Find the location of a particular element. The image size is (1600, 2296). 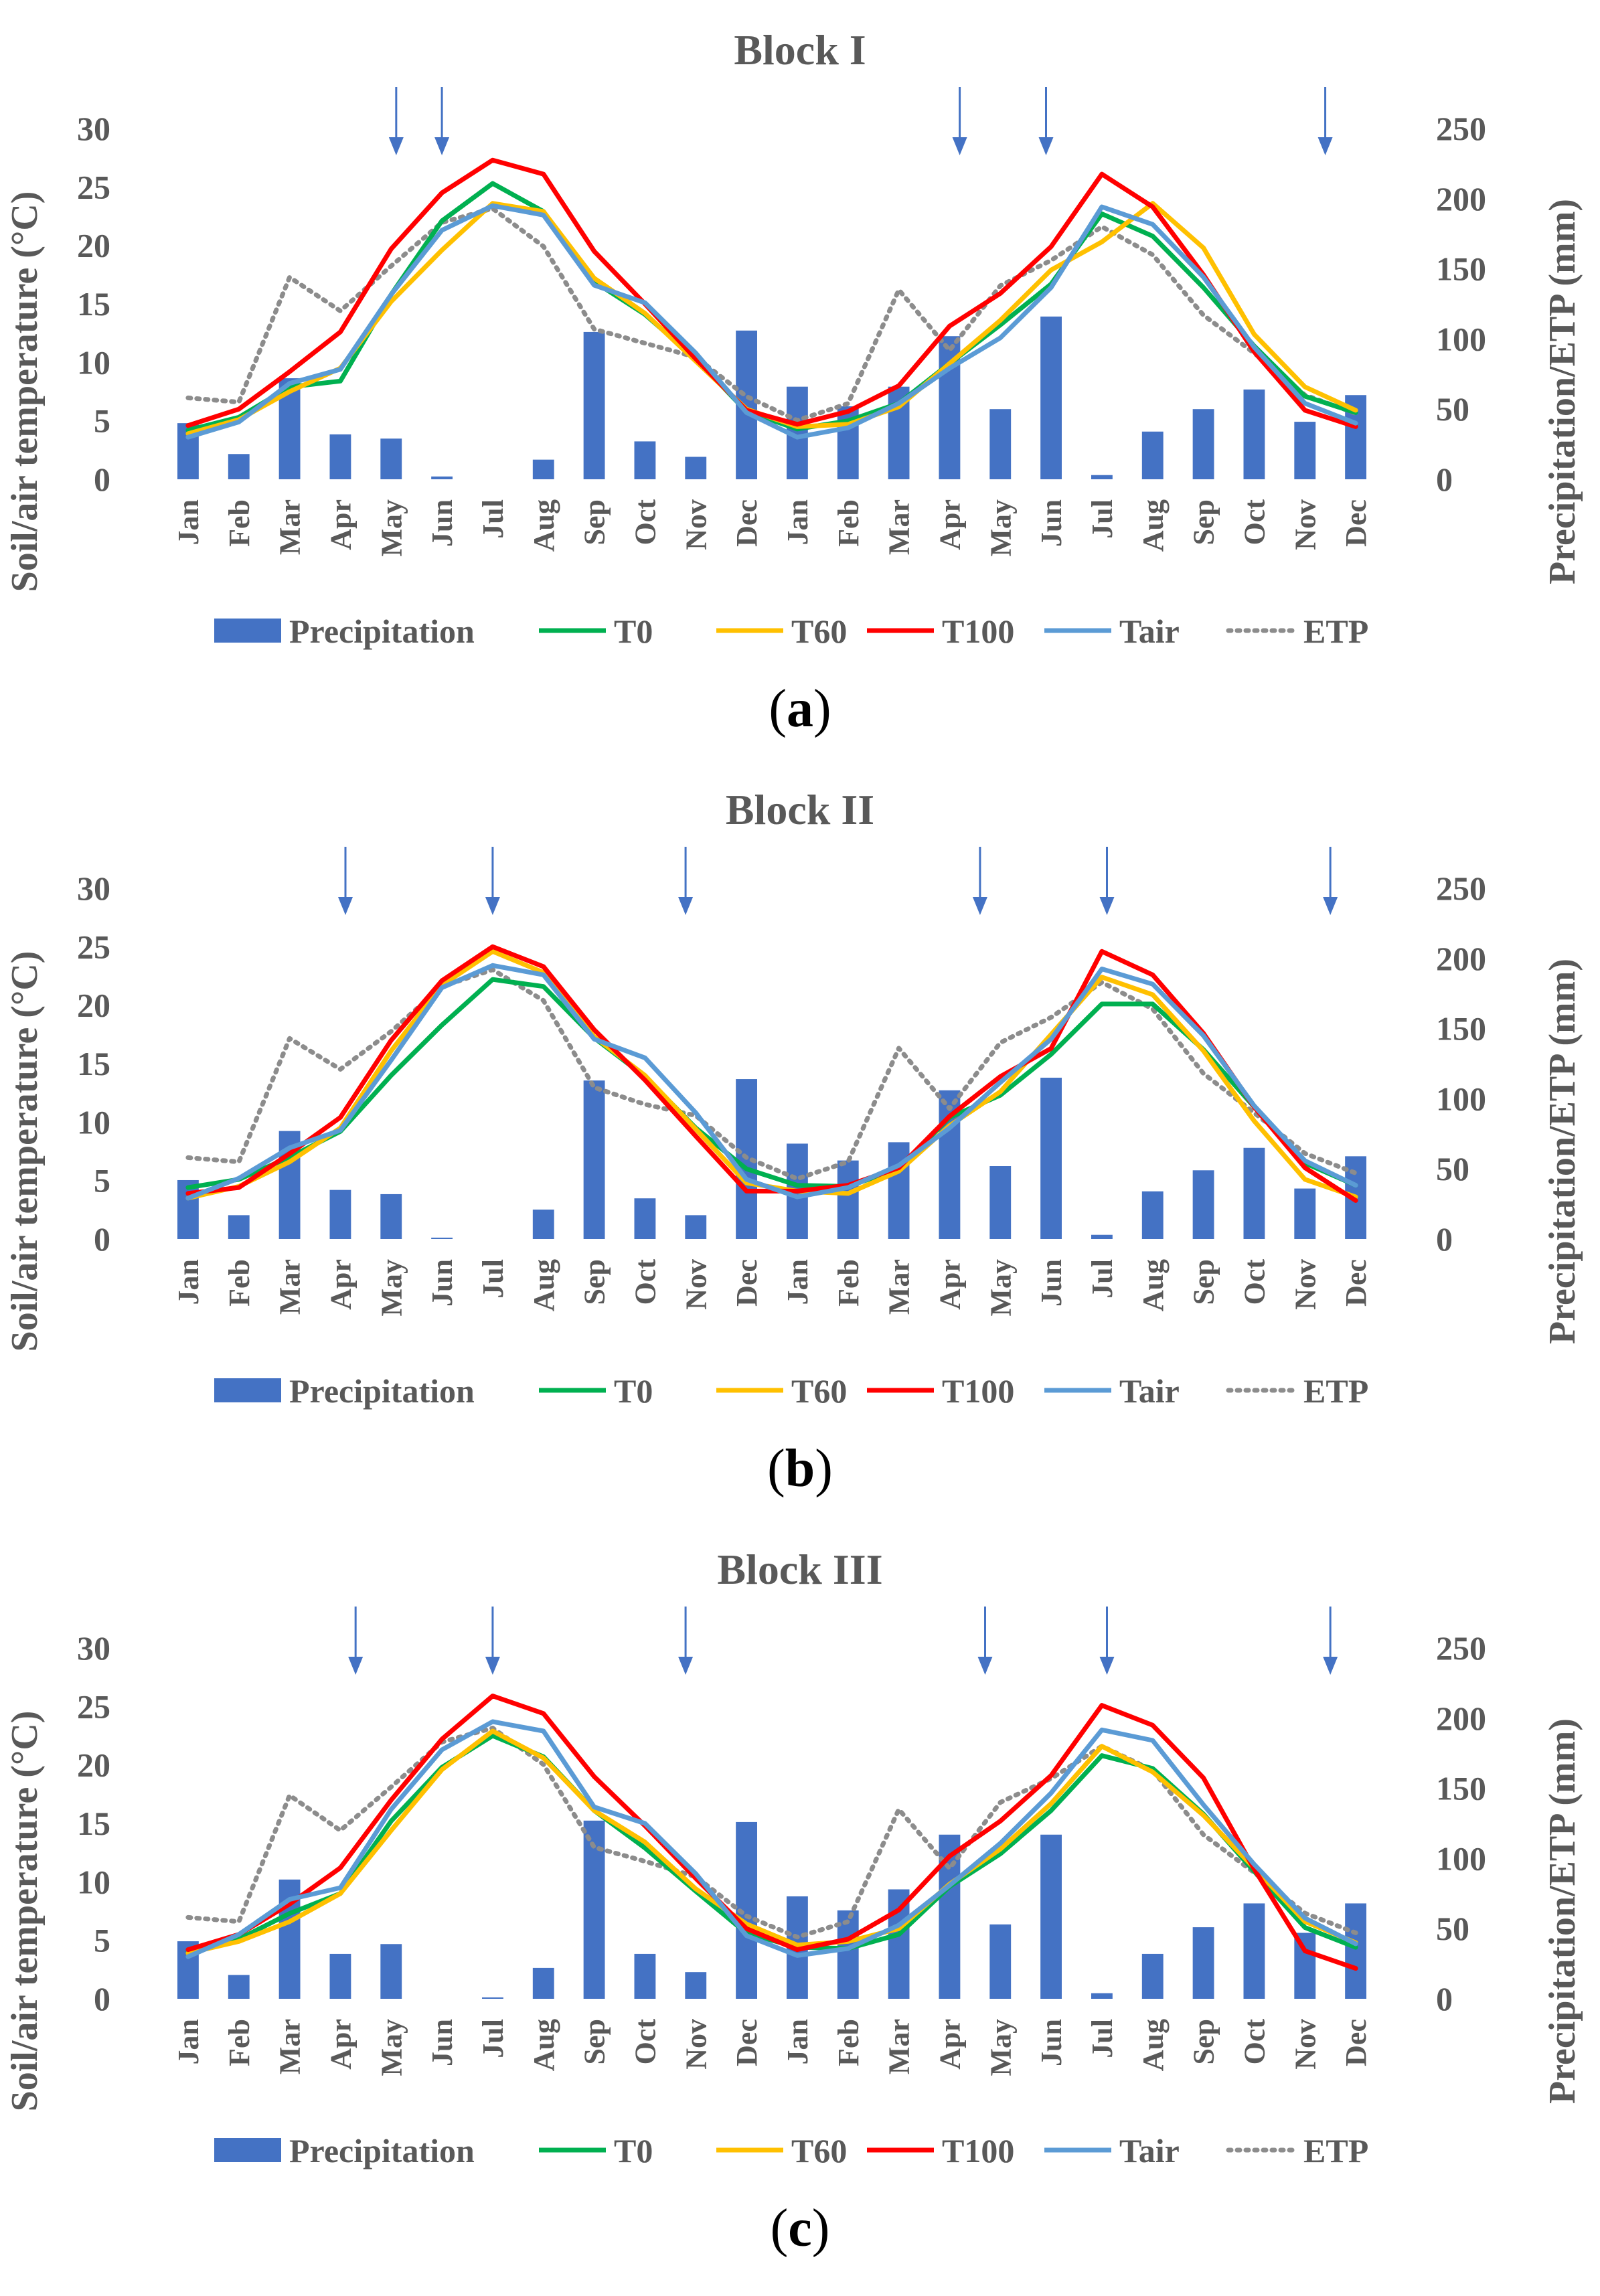

y-tick-left: 10 is located at coordinates (93, 1882).